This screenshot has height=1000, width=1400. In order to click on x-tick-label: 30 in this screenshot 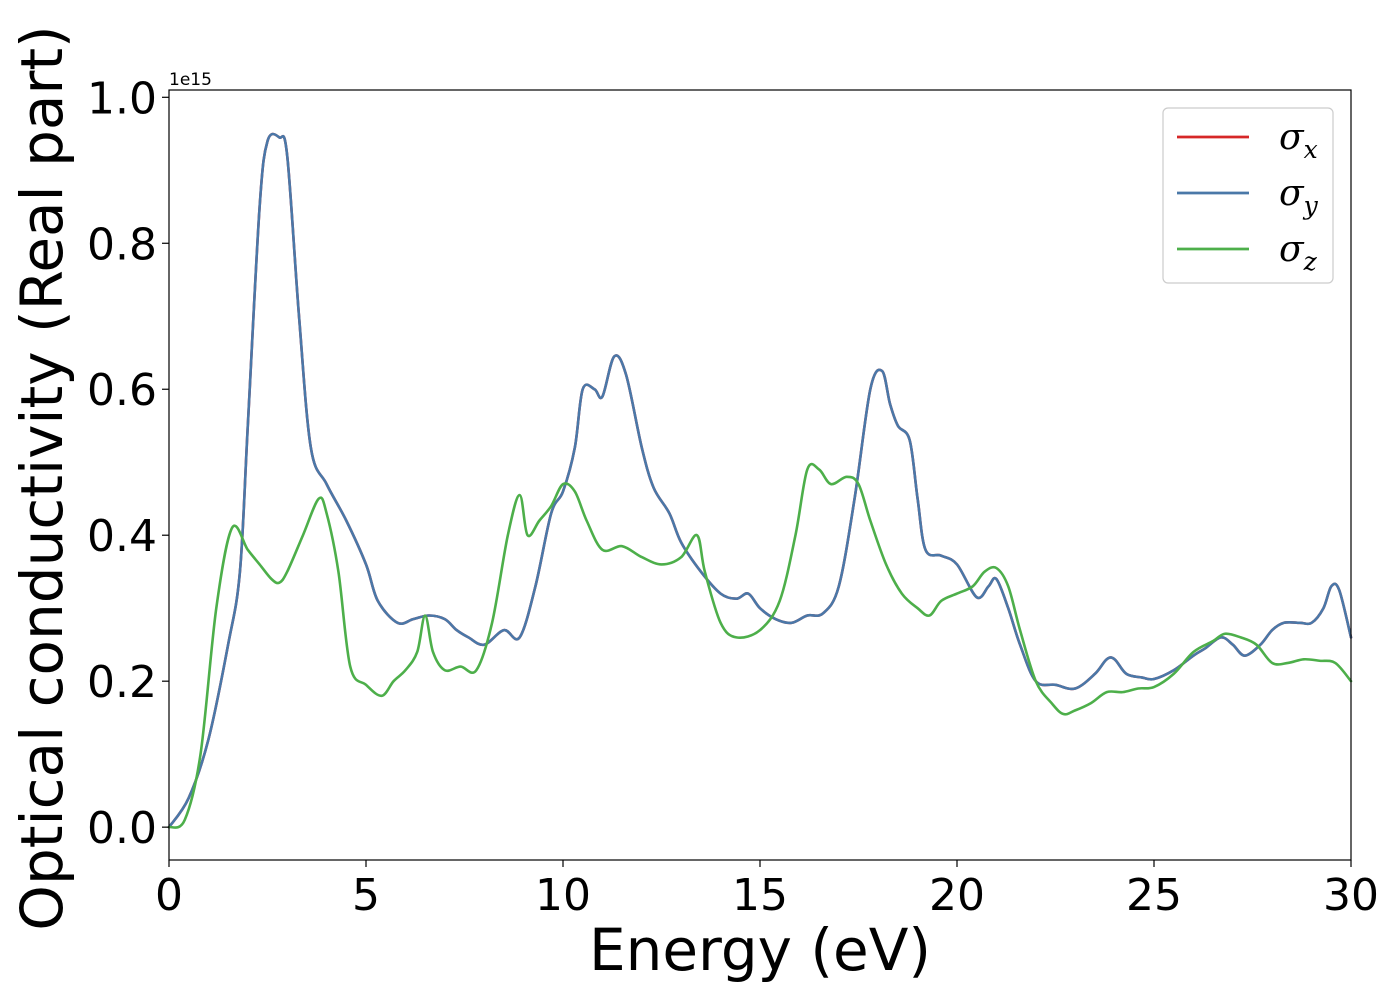, I will do `click(1351, 895)`.